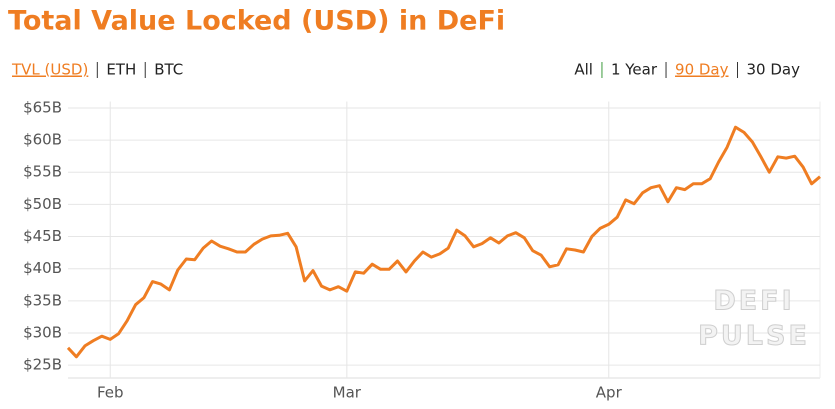 The image size is (835, 409). I want to click on control-option: ETH, so click(121, 70).